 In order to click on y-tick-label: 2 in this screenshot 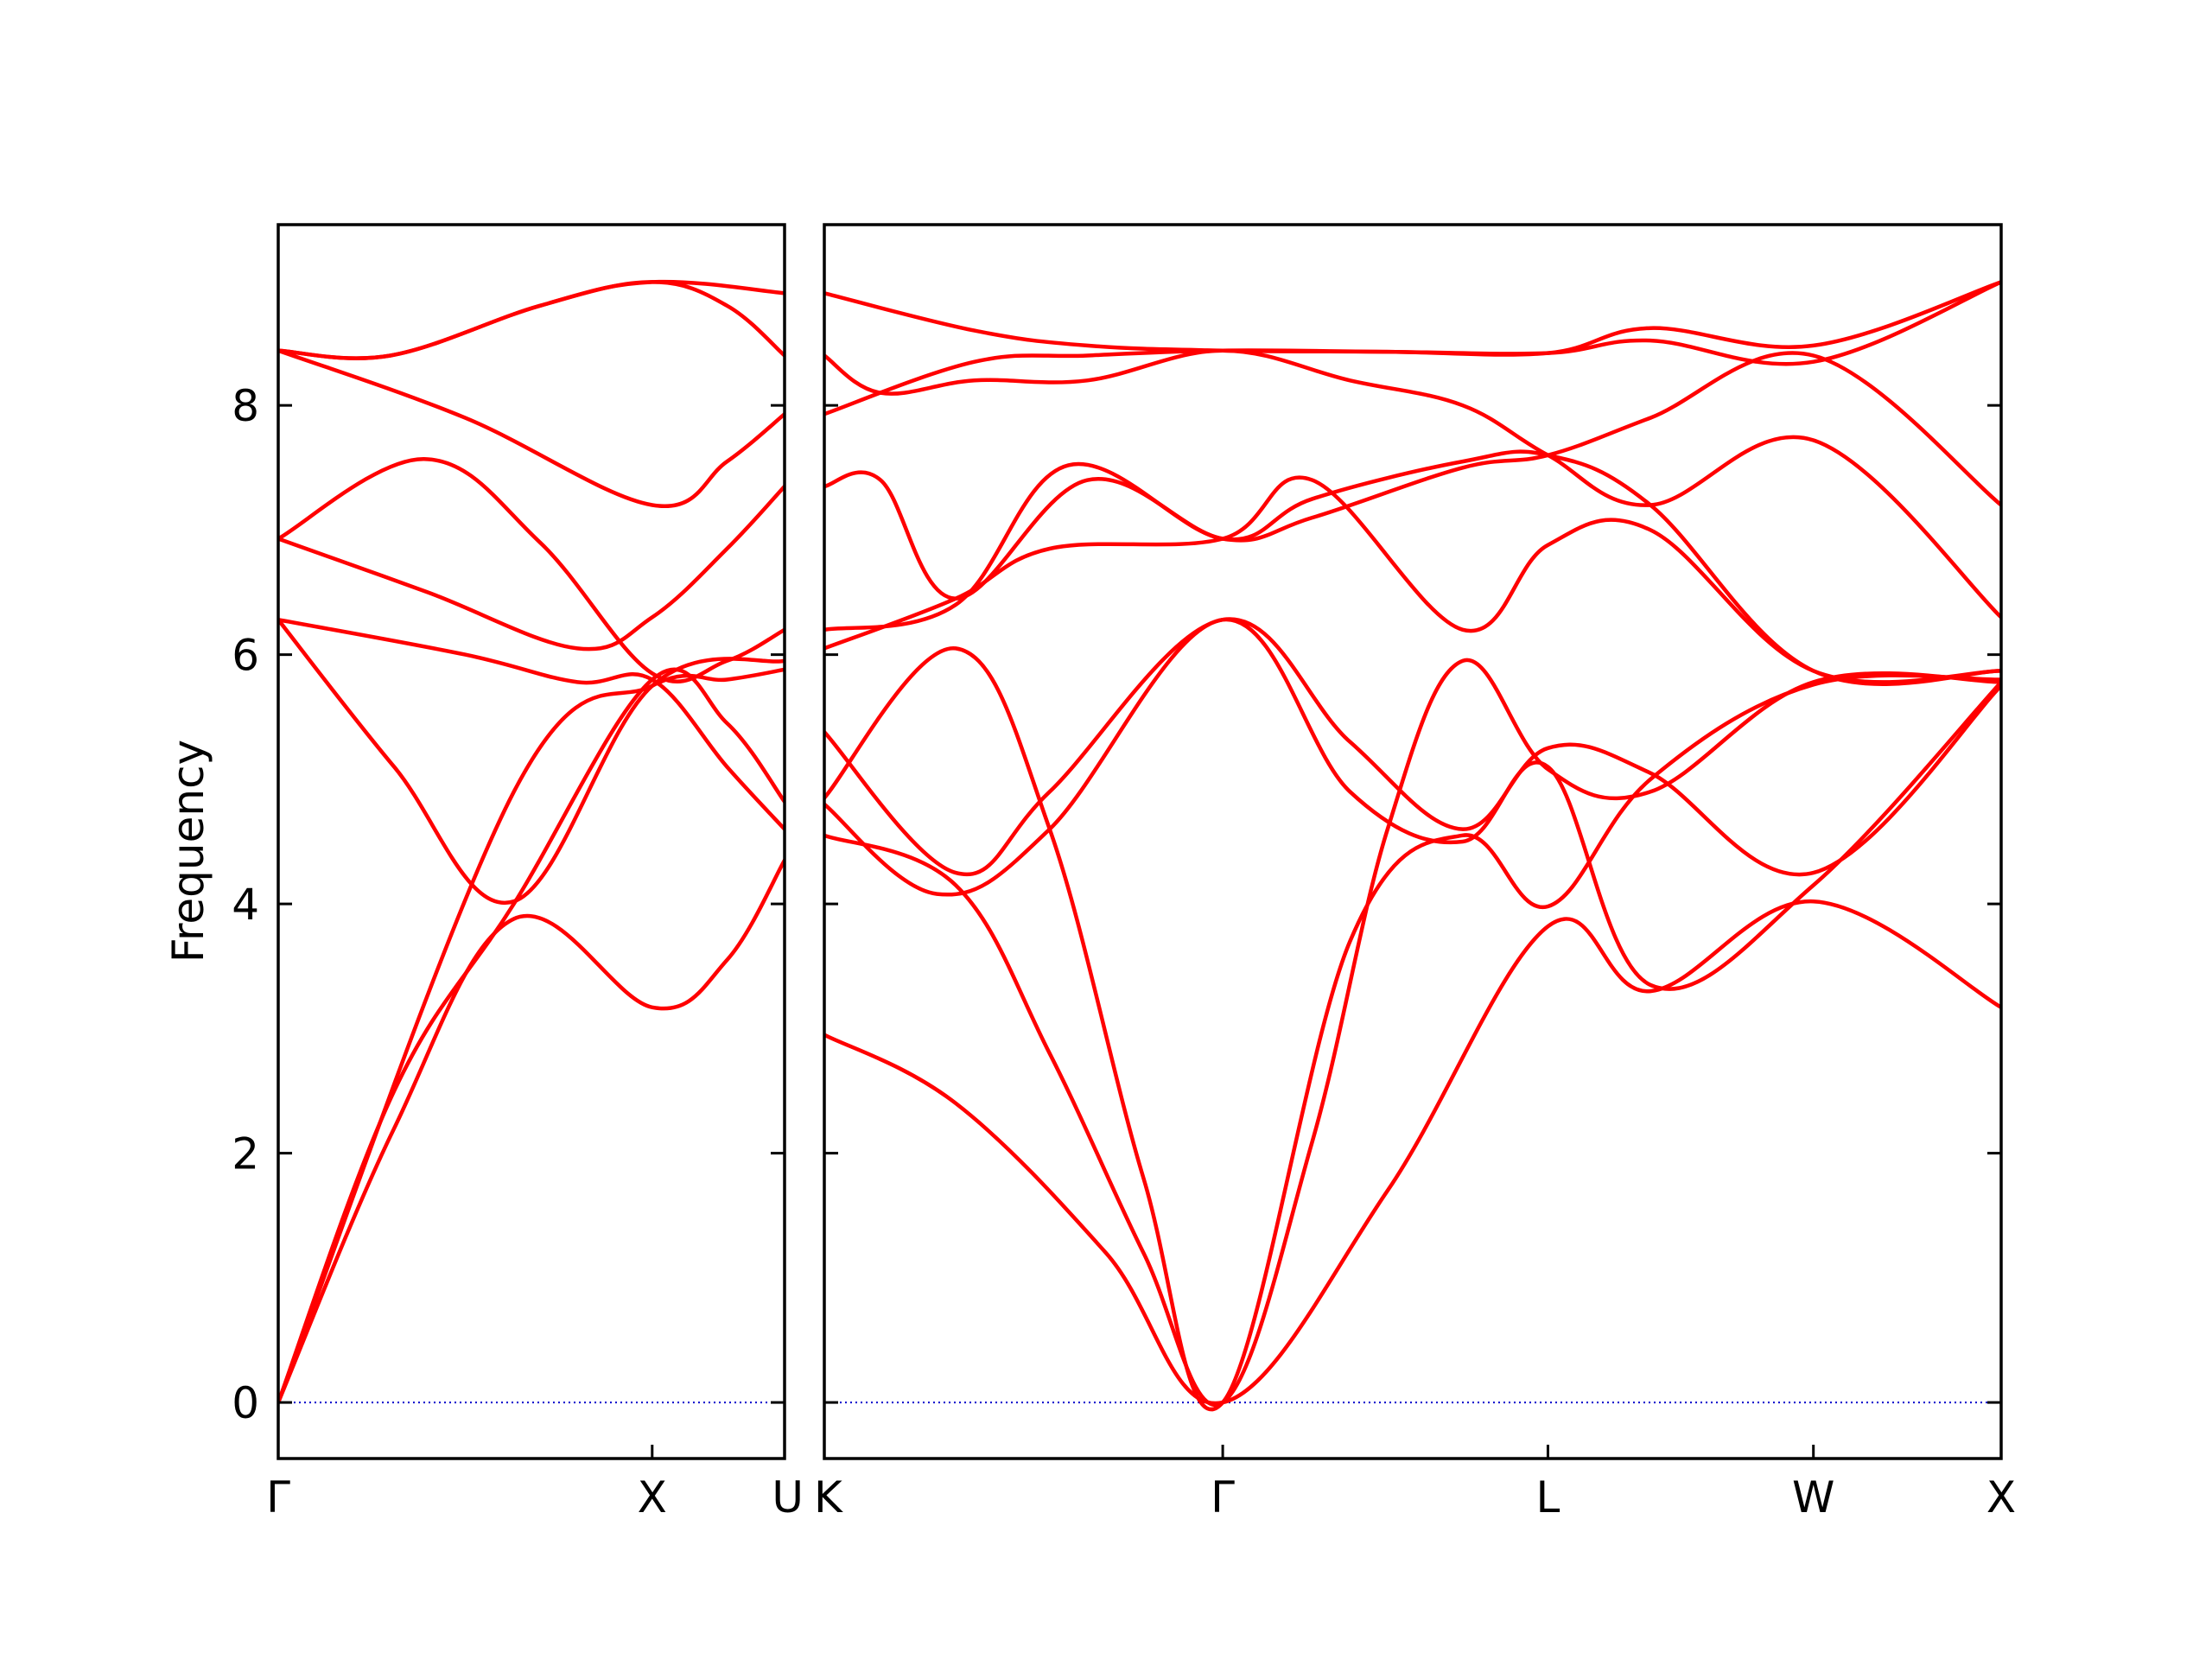, I will do `click(245, 1154)`.